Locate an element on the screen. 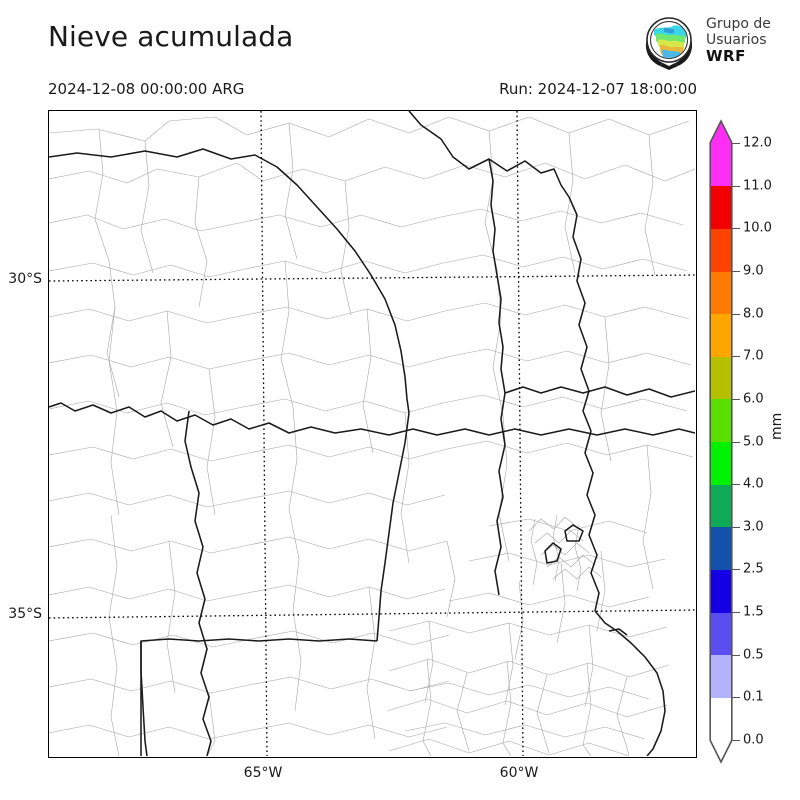 The height and width of the screenshot is (800, 800). logo-line-2: Usuarios is located at coordinates (736, 40).